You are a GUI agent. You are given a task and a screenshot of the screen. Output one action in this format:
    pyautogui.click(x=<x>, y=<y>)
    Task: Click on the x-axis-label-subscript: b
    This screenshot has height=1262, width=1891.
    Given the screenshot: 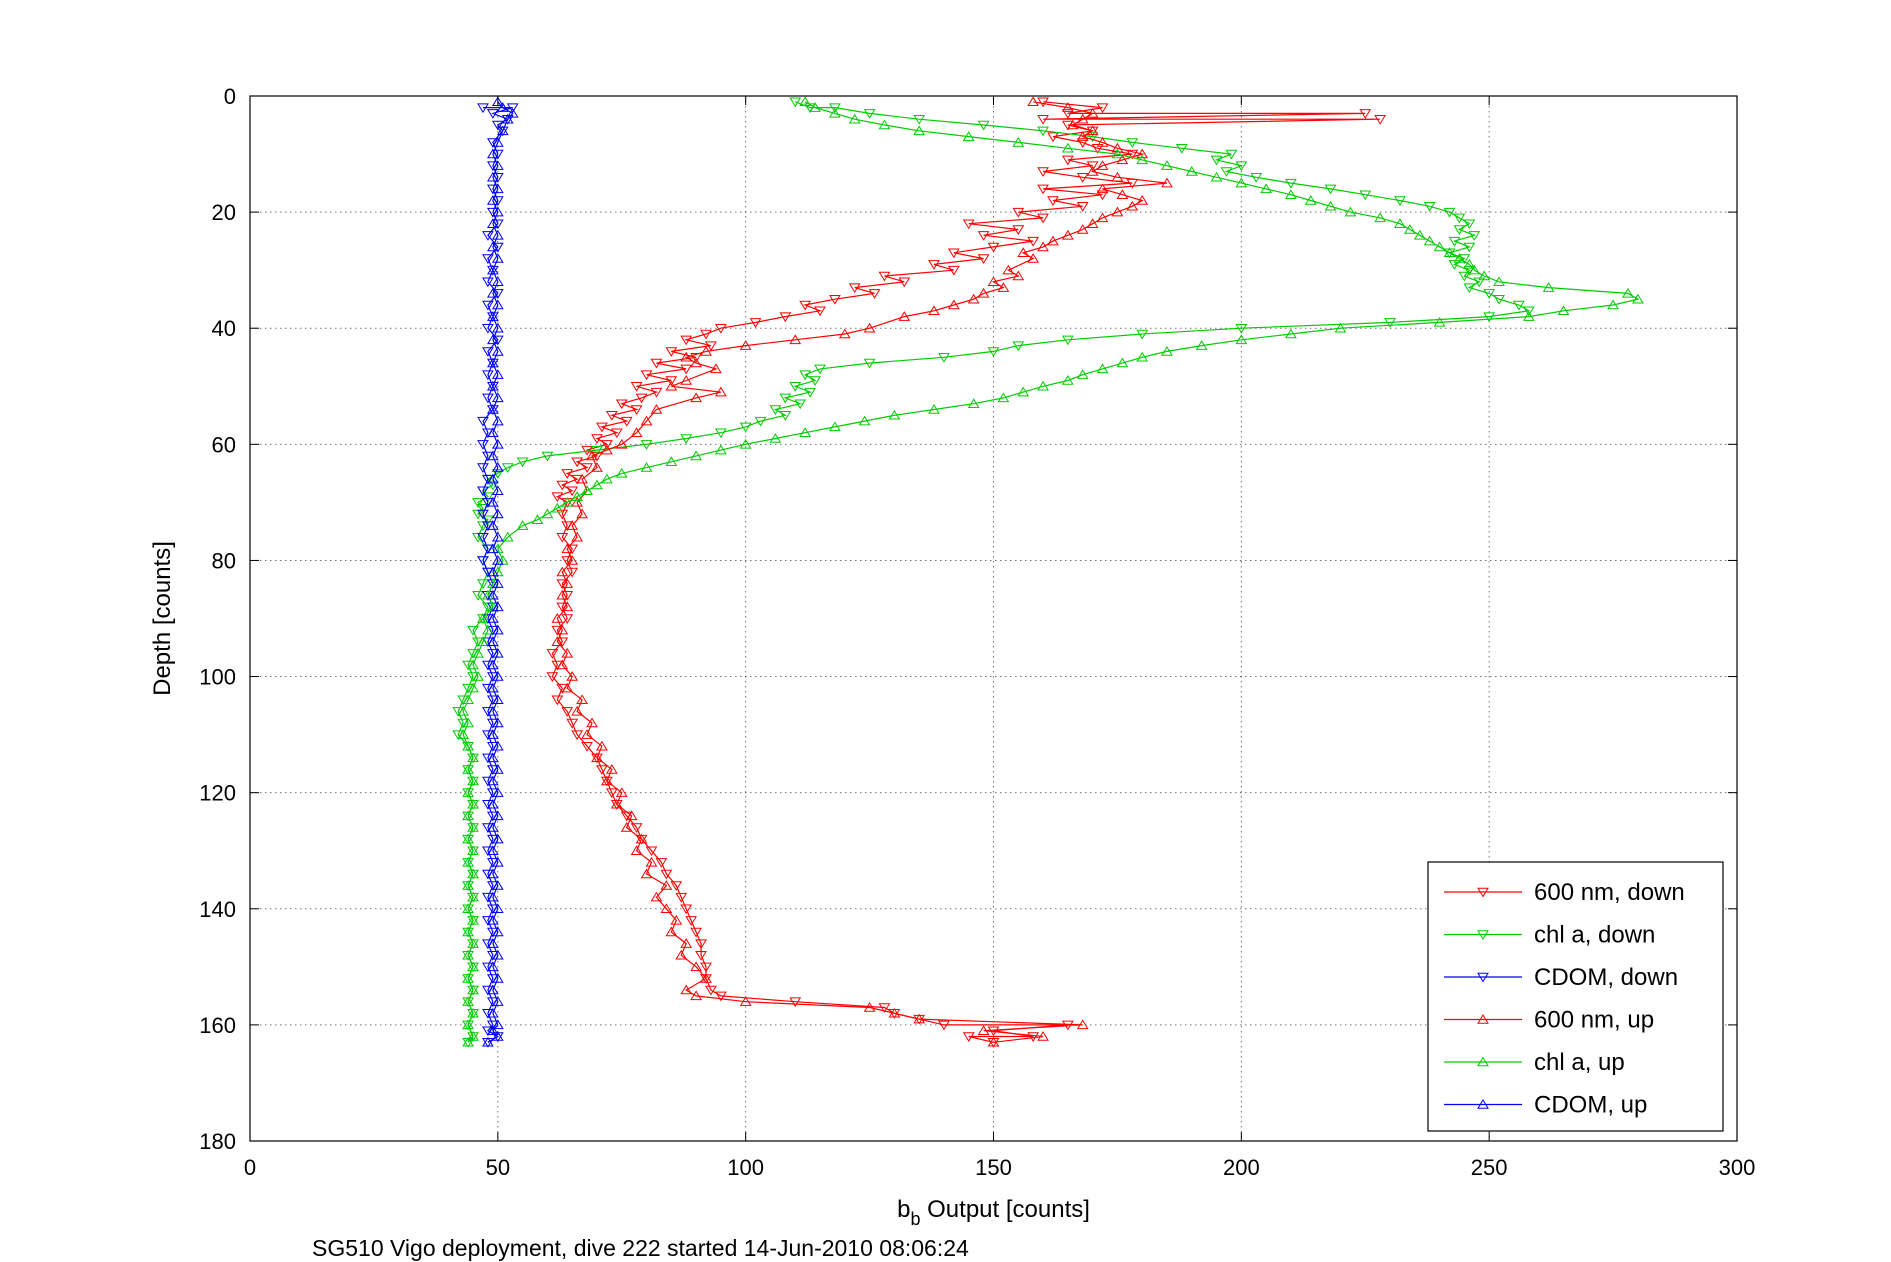 What is the action you would take?
    pyautogui.click(x=915, y=1219)
    